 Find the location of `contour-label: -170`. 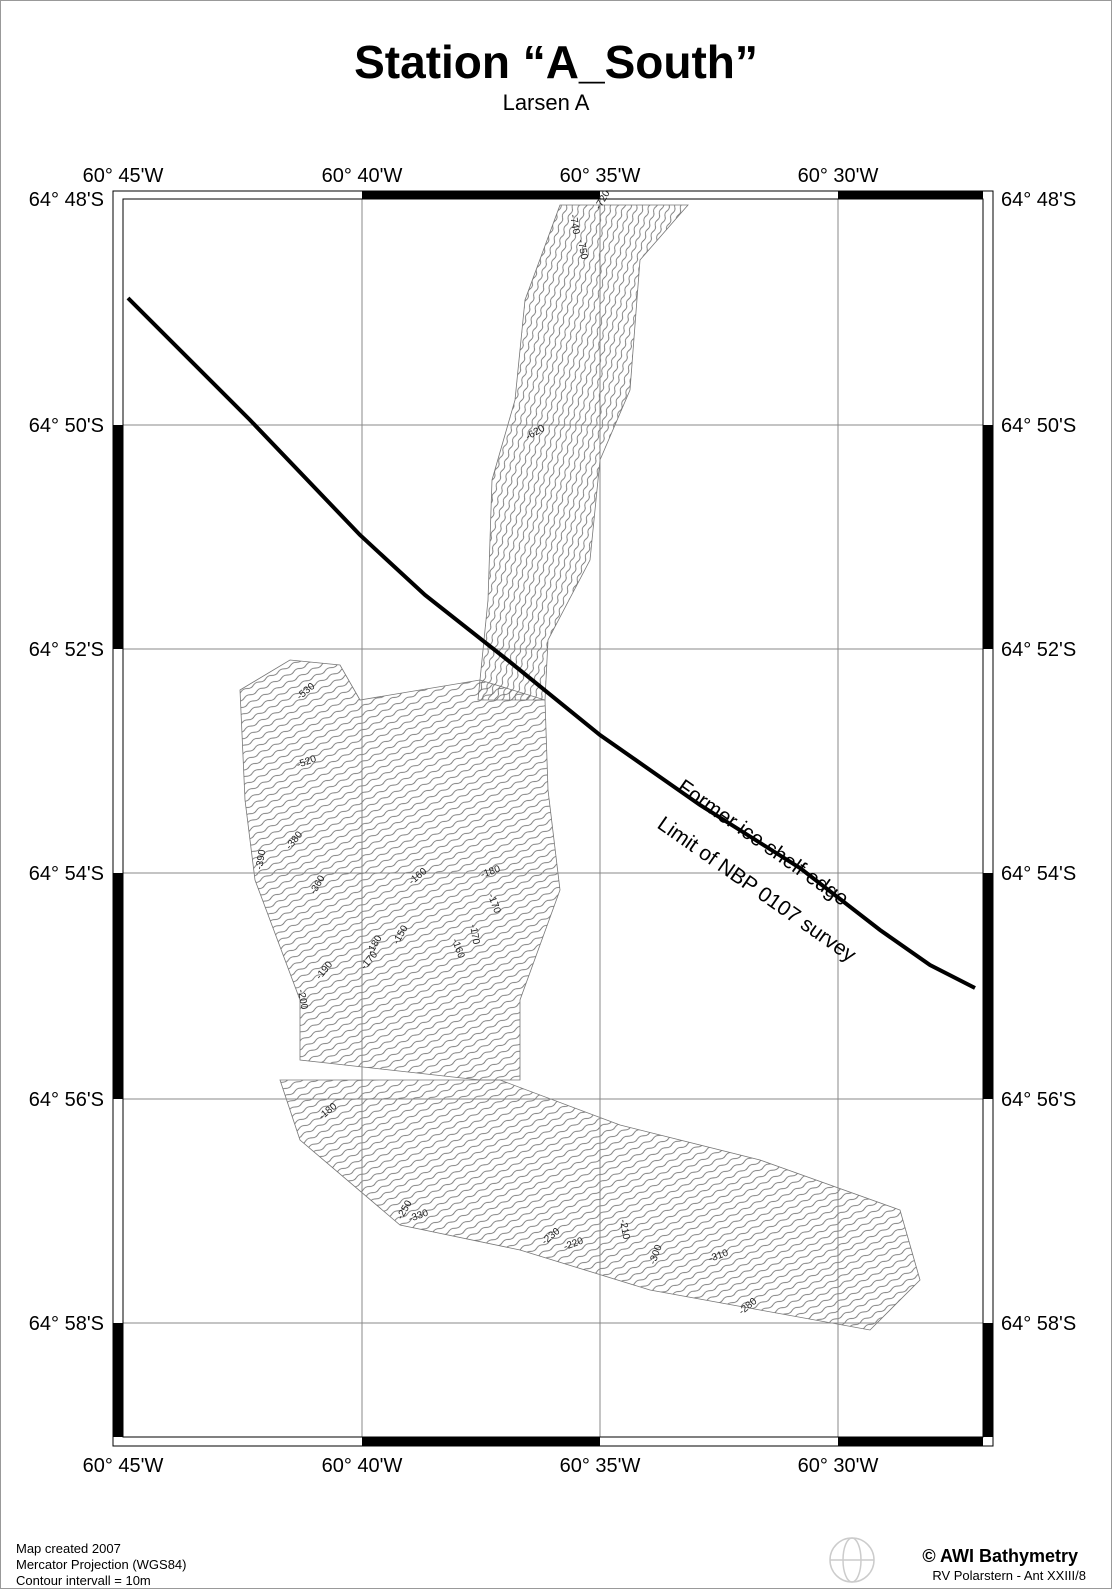

contour-label: -170 is located at coordinates (474, 935).